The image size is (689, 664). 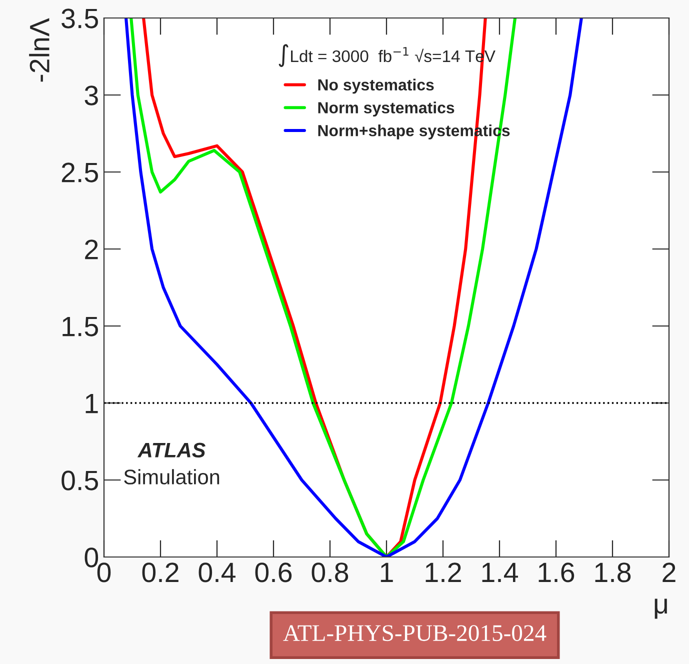 What do you see at coordinates (500, 572) in the screenshot?
I see `x-tick-label: 1.4` at bounding box center [500, 572].